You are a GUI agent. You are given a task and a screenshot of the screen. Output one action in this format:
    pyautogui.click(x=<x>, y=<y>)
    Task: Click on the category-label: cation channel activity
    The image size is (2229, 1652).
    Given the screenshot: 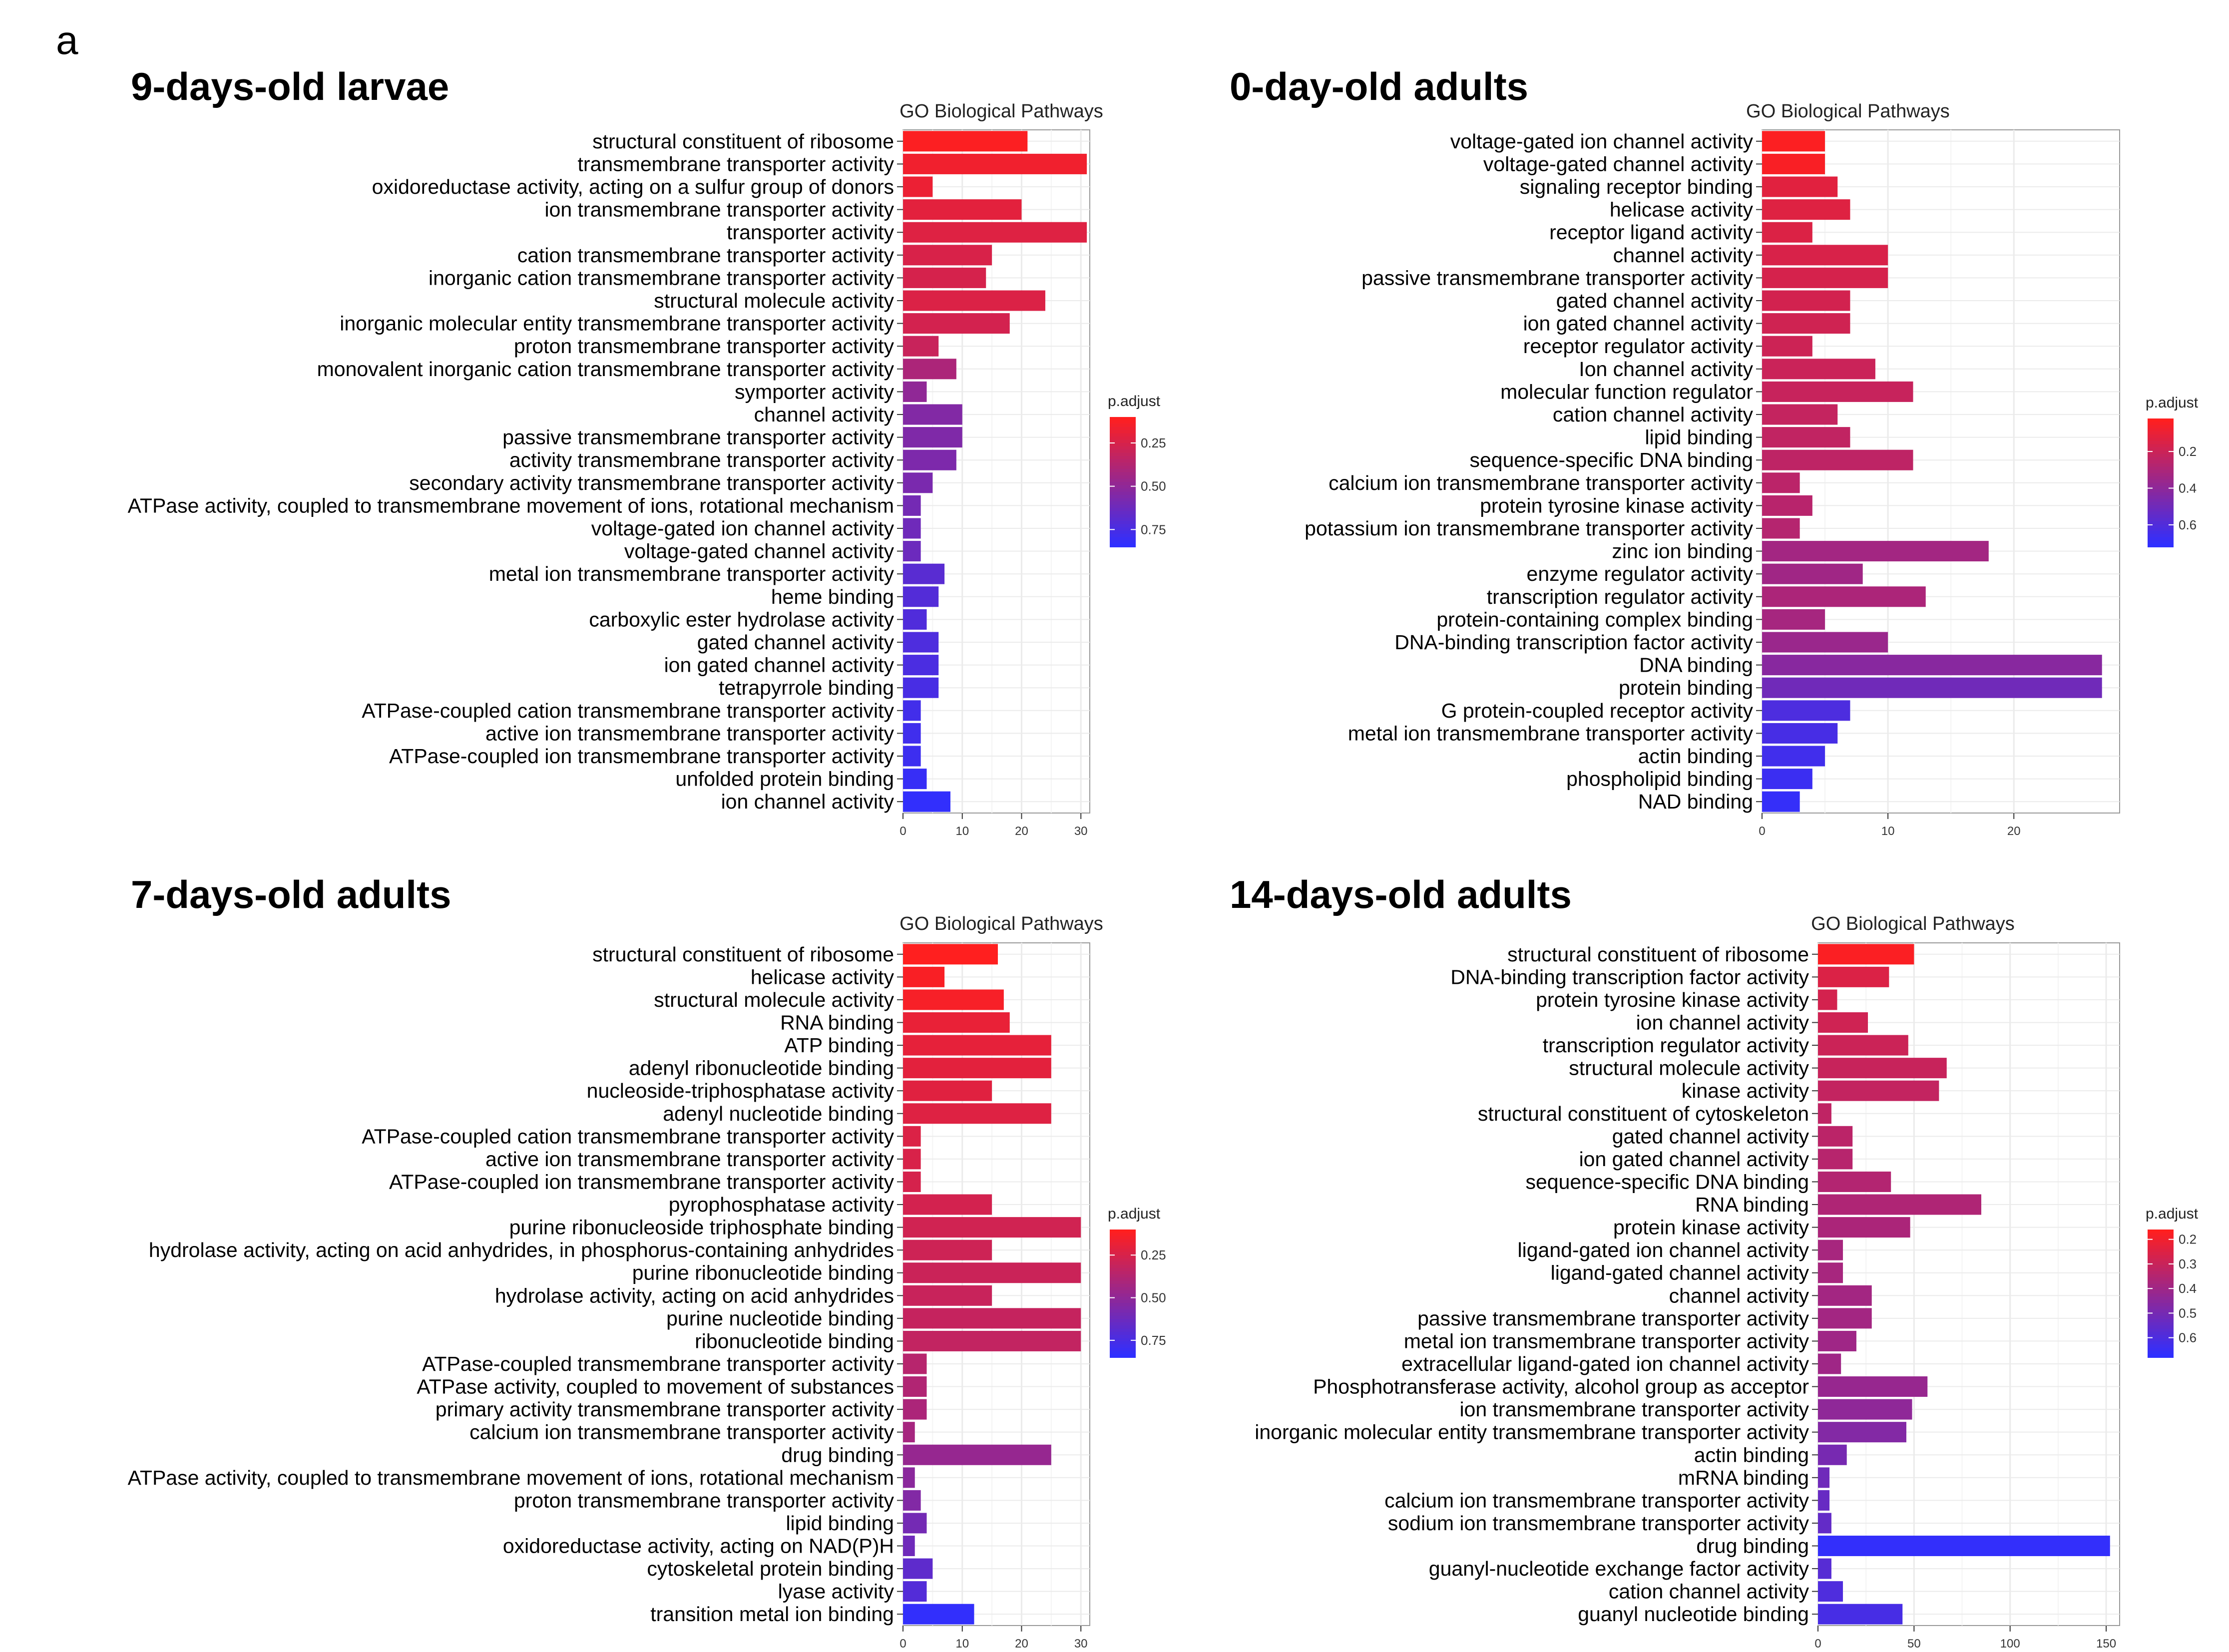 What is the action you would take?
    pyautogui.click(x=1653, y=414)
    